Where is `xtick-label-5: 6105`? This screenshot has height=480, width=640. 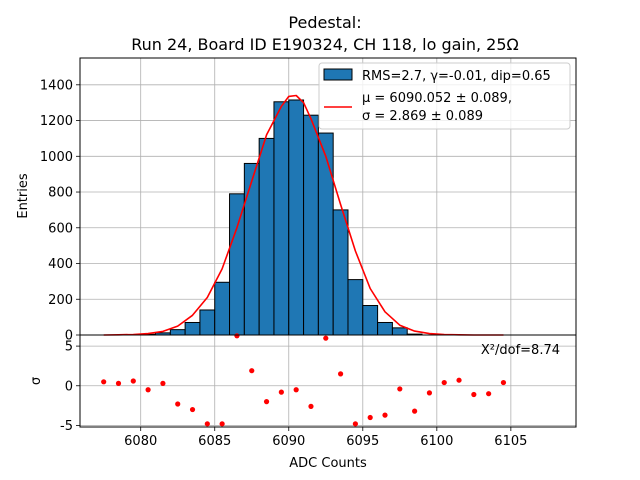 xtick-label-5: 6105 is located at coordinates (510, 441).